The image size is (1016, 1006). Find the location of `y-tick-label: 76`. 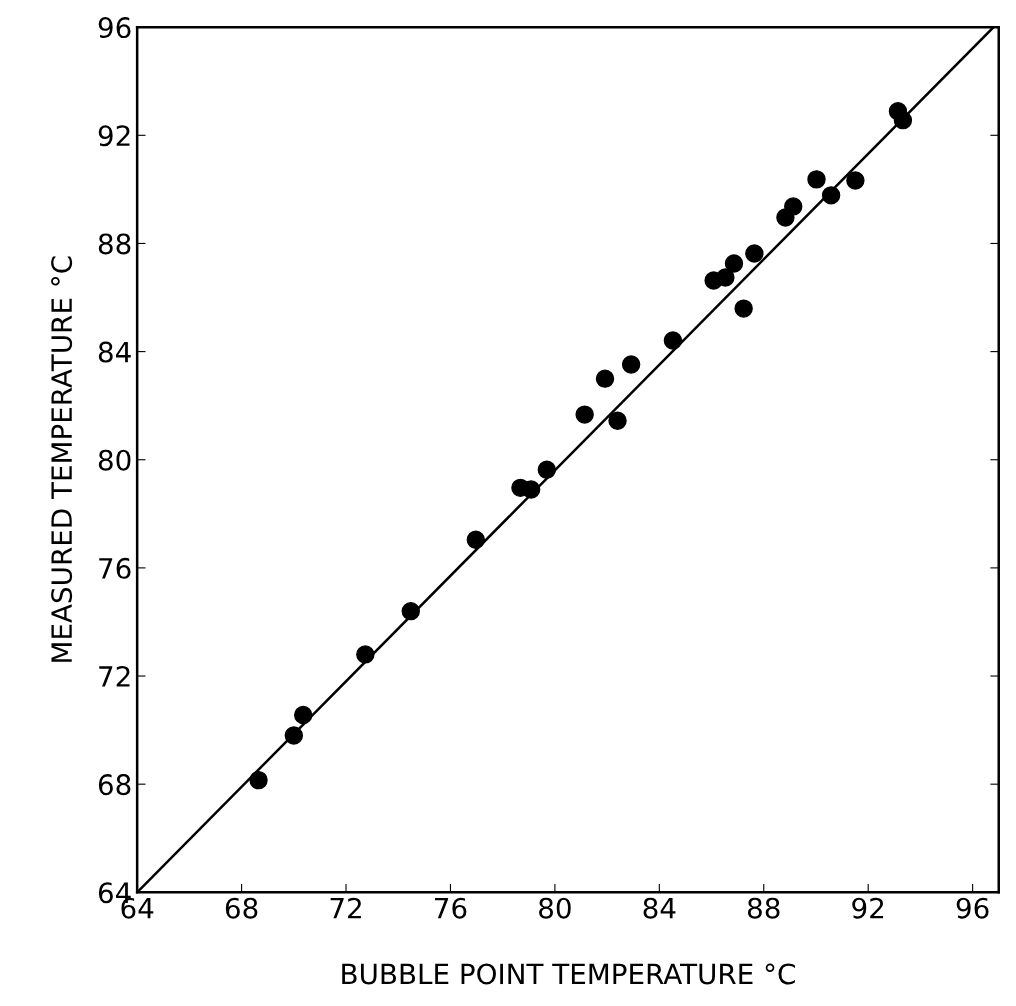

y-tick-label: 76 is located at coordinates (115, 568).